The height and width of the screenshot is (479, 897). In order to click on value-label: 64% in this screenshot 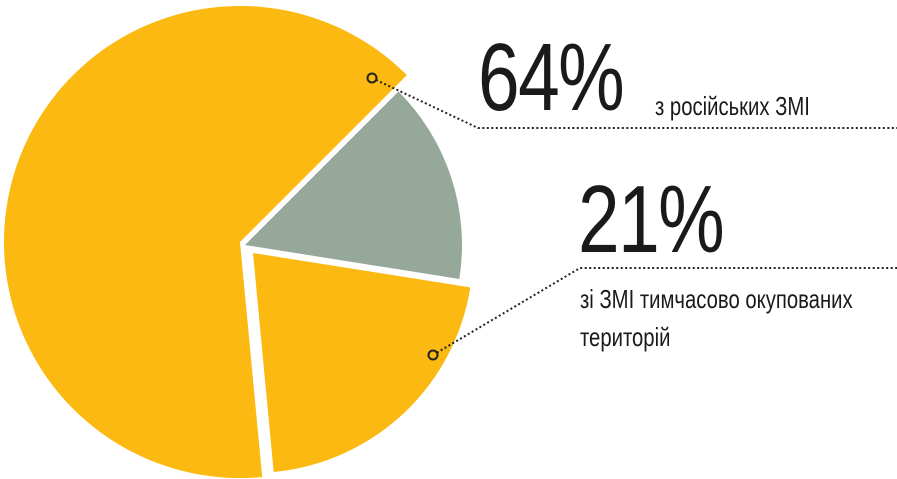, I will do `click(551, 77)`.